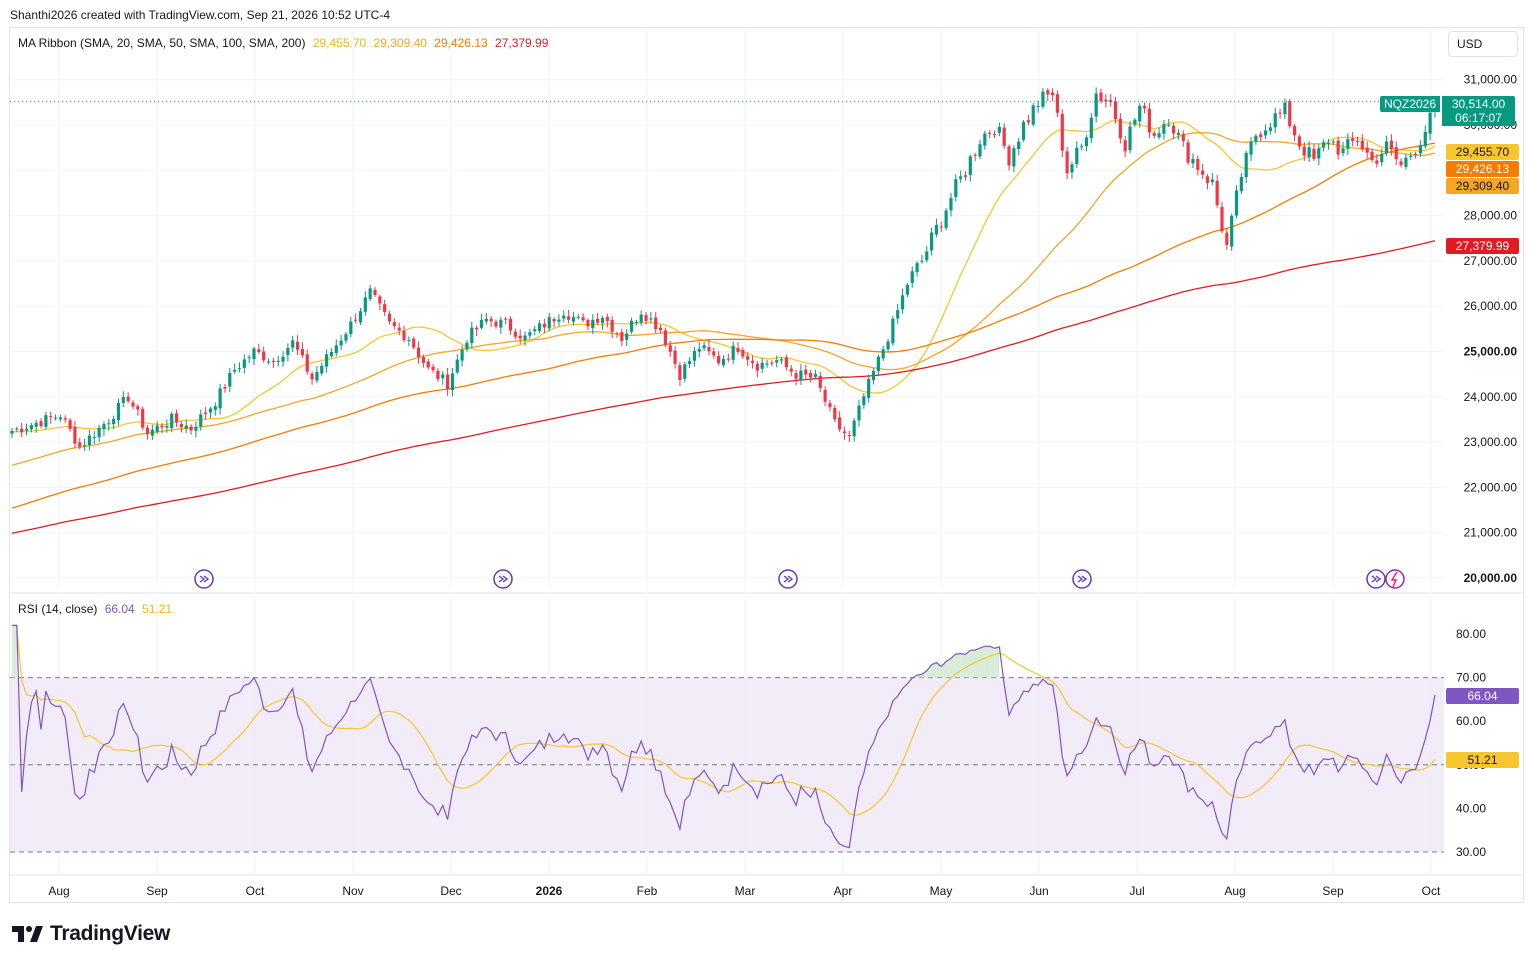 The image size is (1534, 964). What do you see at coordinates (843, 891) in the screenshot?
I see `time-axis-label: Apr` at bounding box center [843, 891].